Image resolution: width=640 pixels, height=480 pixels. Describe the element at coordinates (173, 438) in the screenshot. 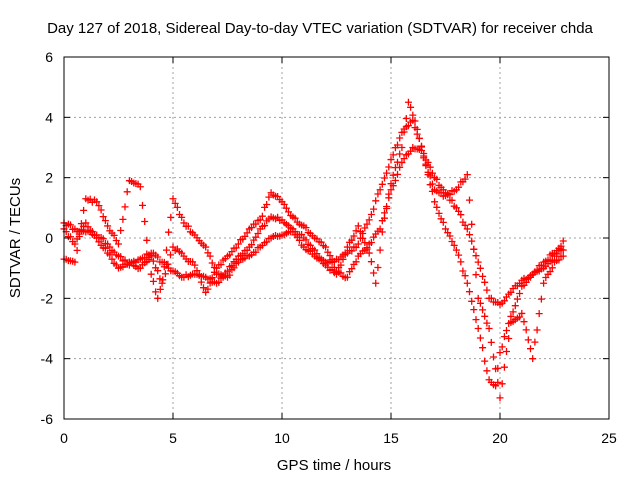

I see `x-tick-label: 5` at that location.